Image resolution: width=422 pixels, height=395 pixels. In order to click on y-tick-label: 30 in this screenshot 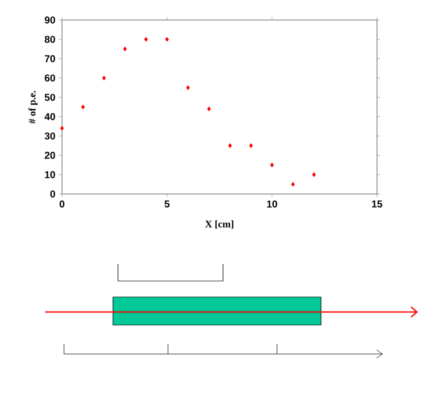, I will do `click(50, 136)`.